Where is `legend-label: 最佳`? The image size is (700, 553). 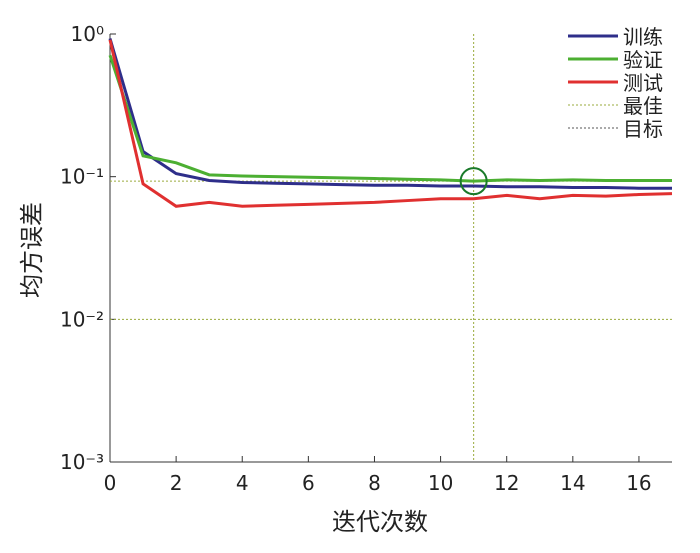 legend-label: 最佳 is located at coordinates (643, 106).